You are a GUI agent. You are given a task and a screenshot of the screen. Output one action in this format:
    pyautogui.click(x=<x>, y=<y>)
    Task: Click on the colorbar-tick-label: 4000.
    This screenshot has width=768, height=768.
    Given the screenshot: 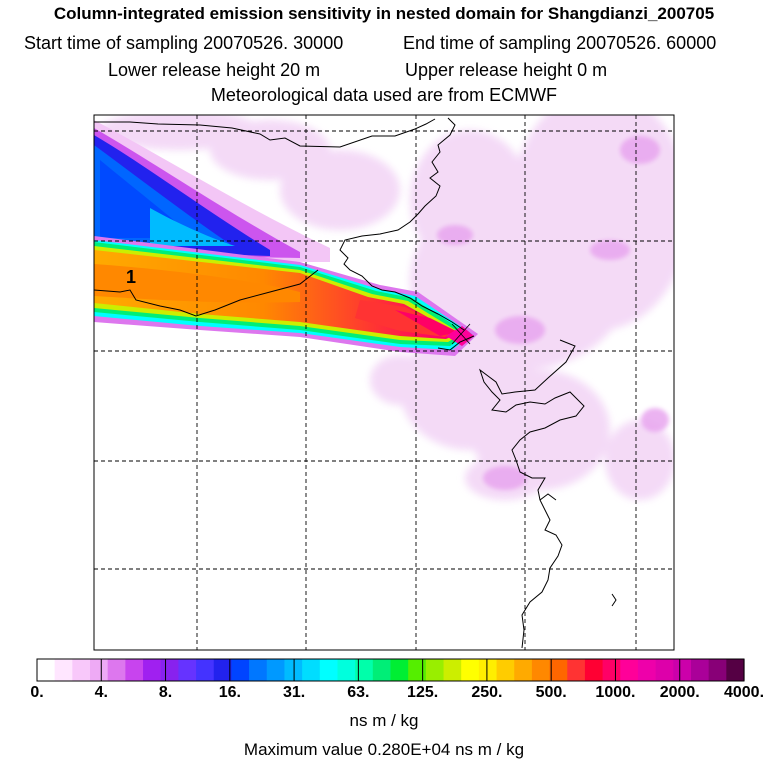 What is the action you would take?
    pyautogui.click(x=744, y=692)
    